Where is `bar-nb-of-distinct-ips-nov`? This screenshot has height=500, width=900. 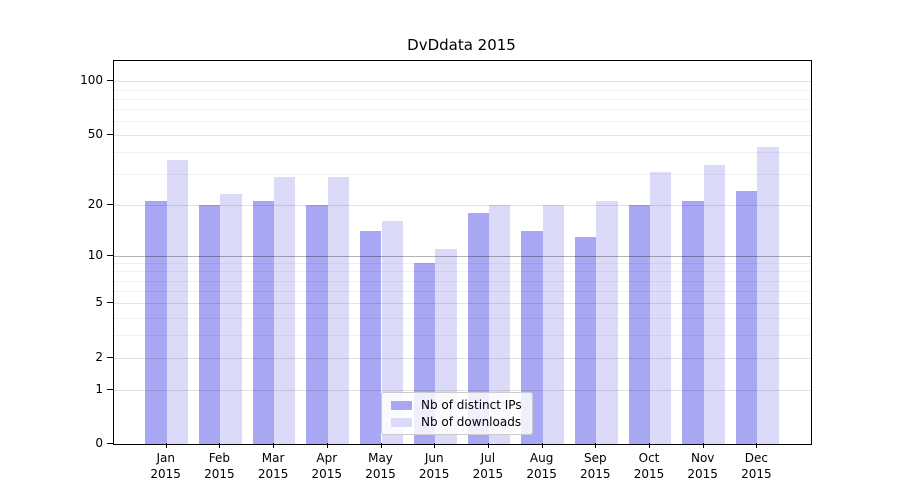 bar-nb-of-distinct-ips-nov is located at coordinates (693, 322).